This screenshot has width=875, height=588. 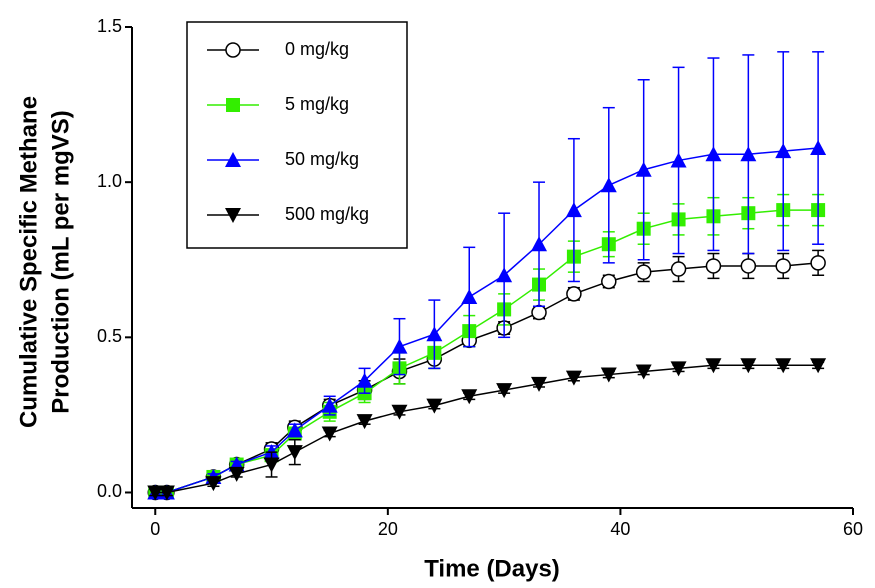 I want to click on y-tick-label: 1.0, so click(x=109, y=181).